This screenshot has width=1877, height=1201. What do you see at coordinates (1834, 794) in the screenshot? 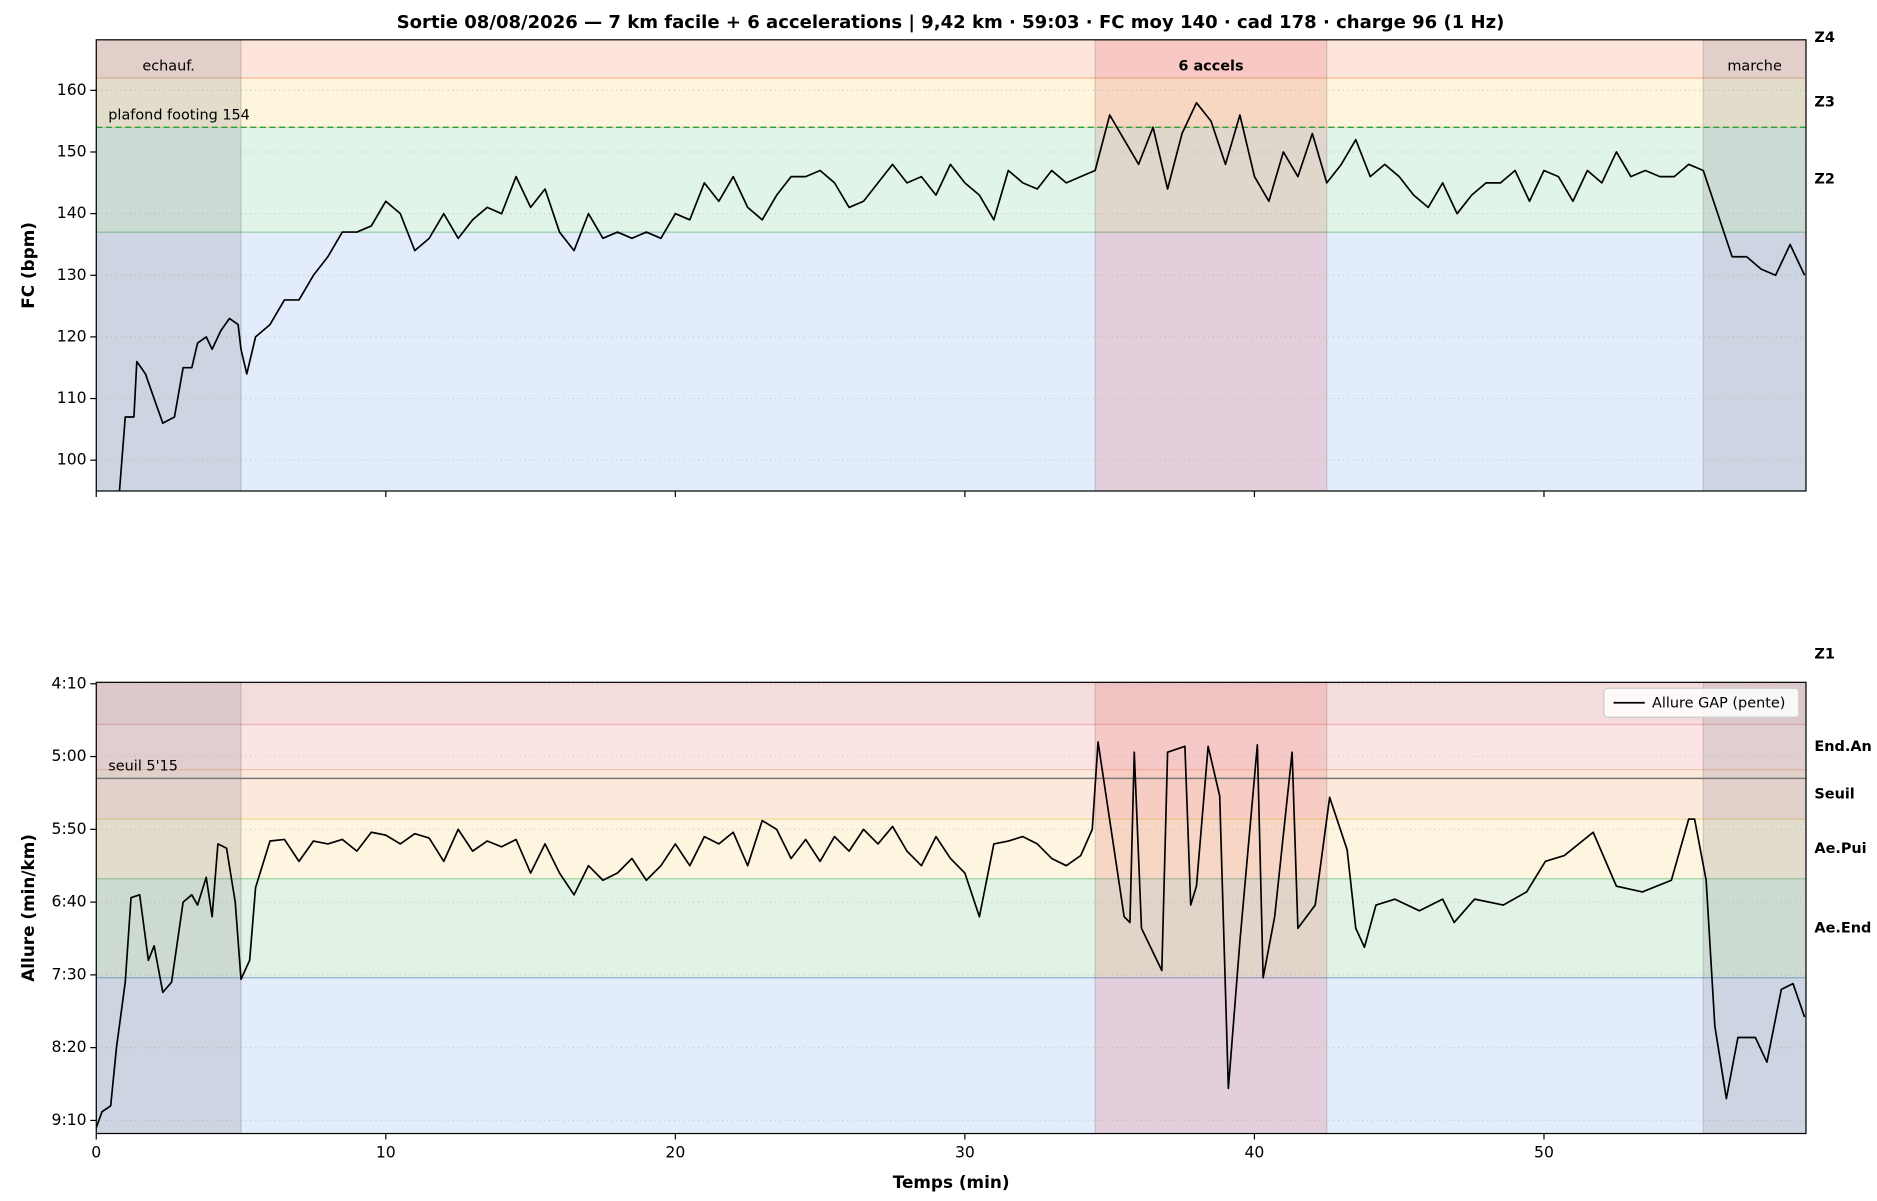
I see `zone-label: Seuil` at bounding box center [1834, 794].